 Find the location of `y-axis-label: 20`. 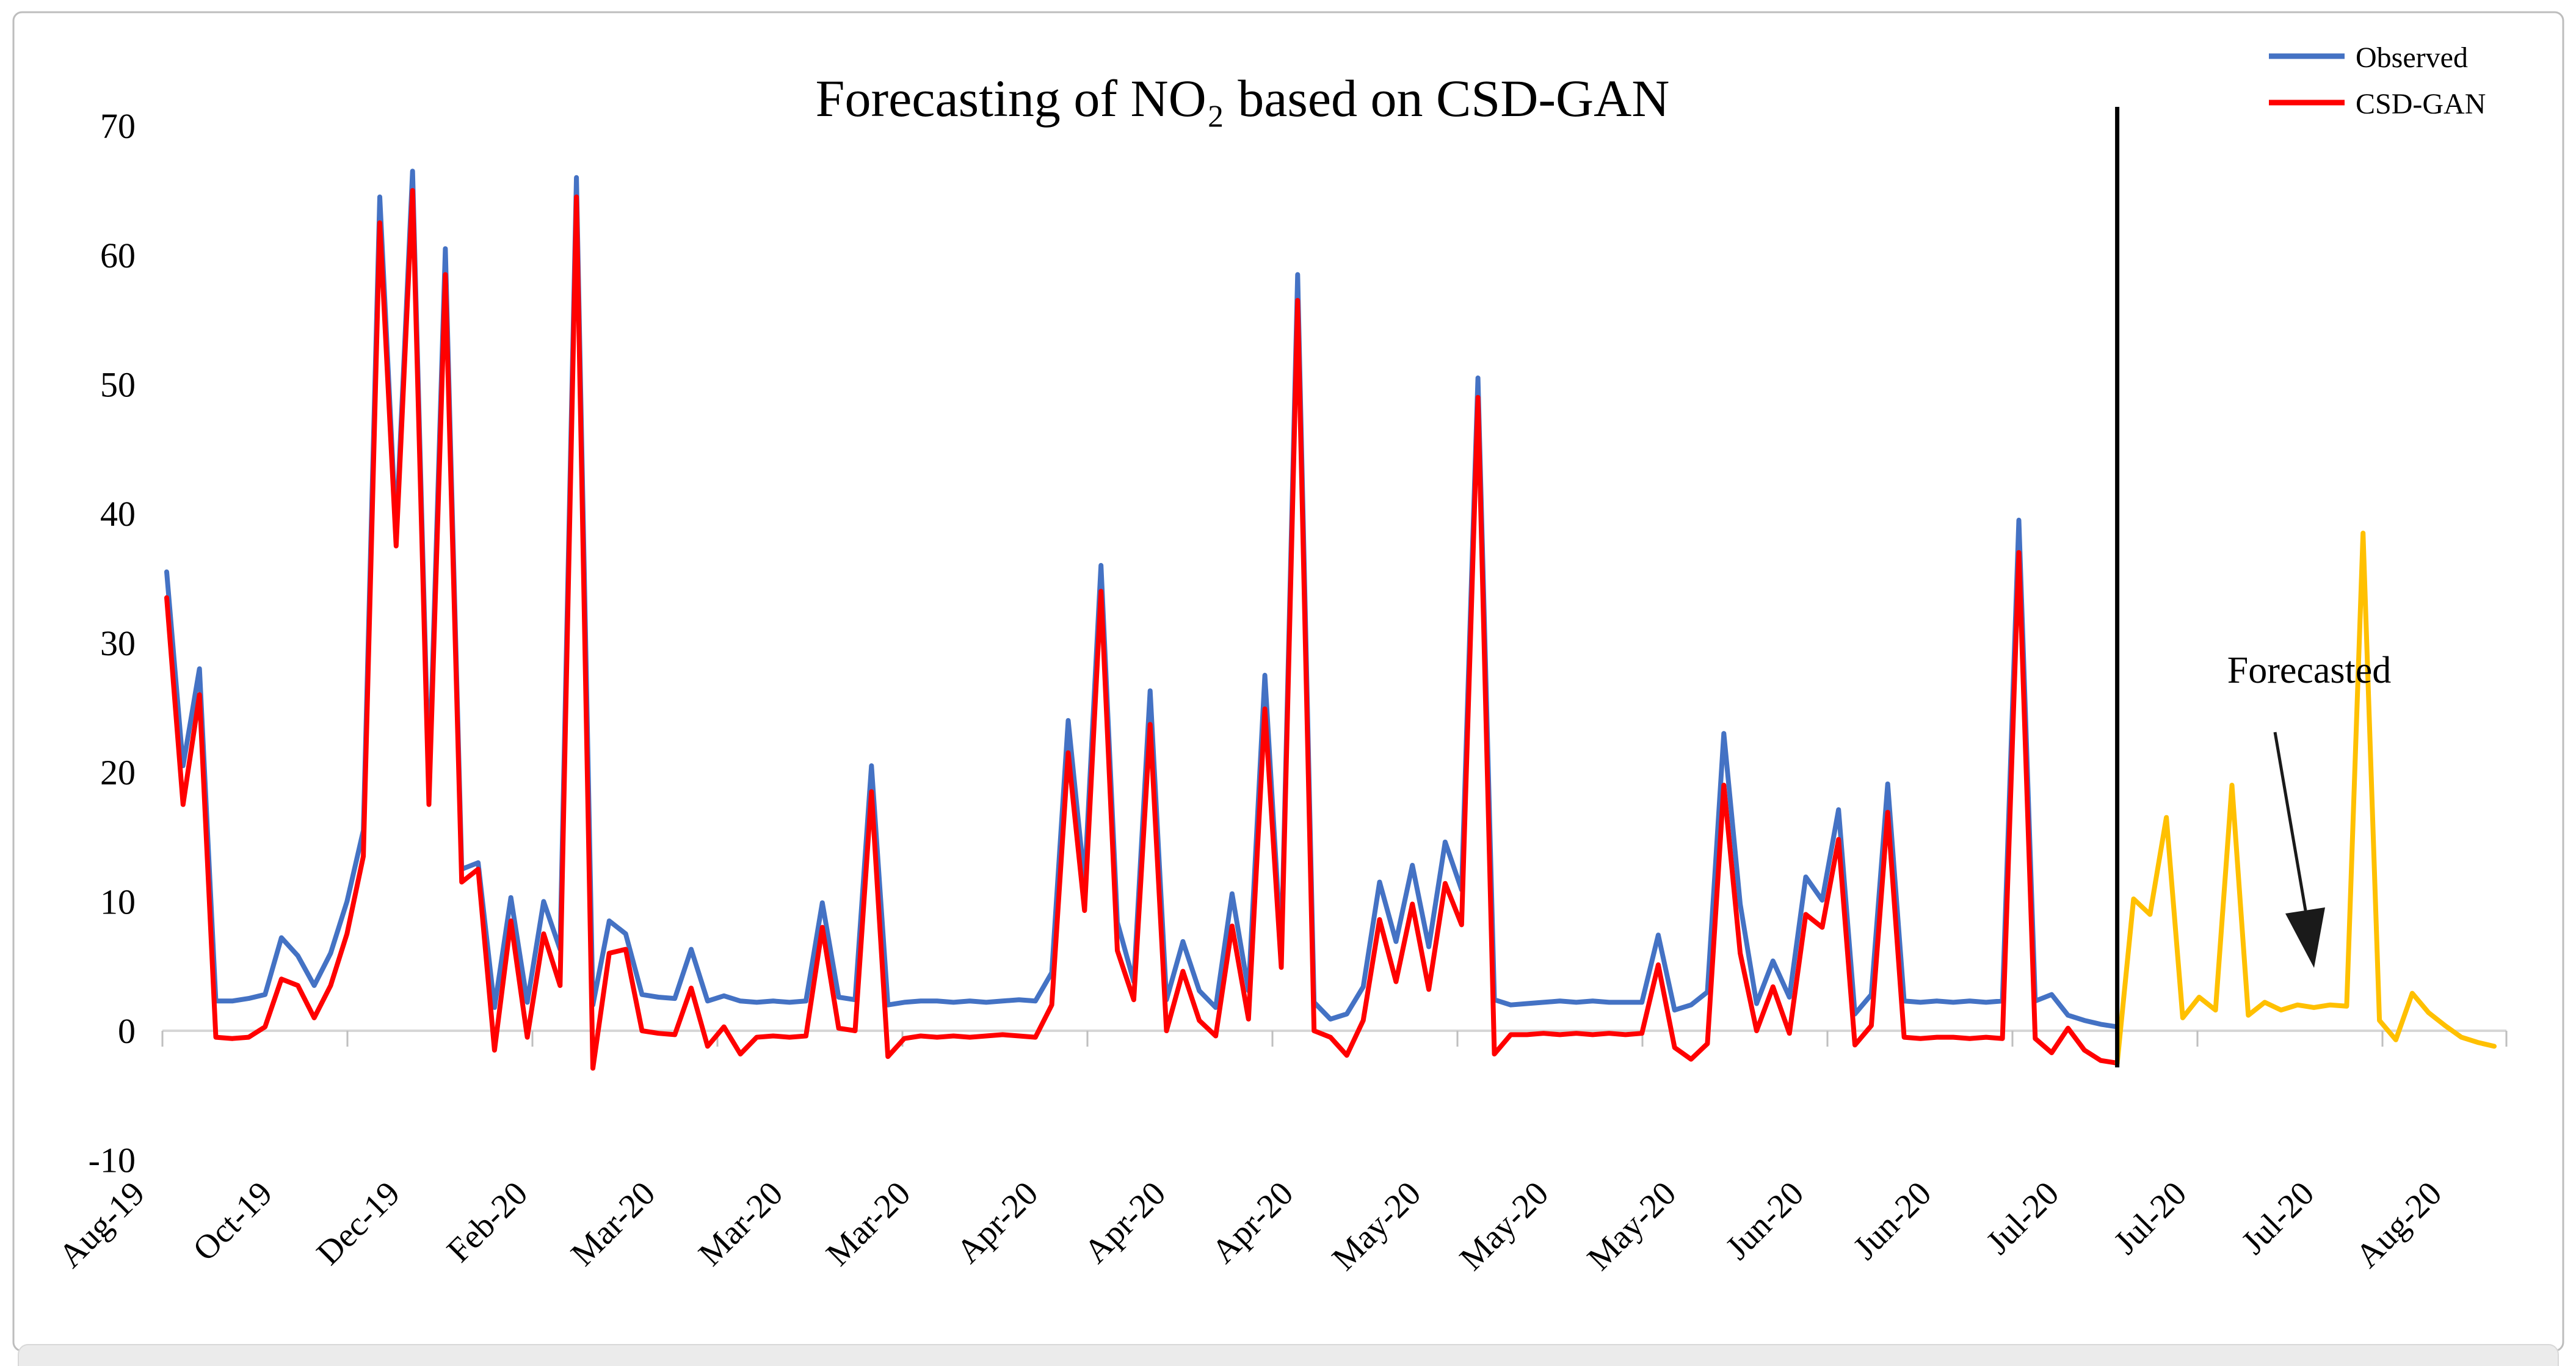

y-axis-label: 20 is located at coordinates (118, 773).